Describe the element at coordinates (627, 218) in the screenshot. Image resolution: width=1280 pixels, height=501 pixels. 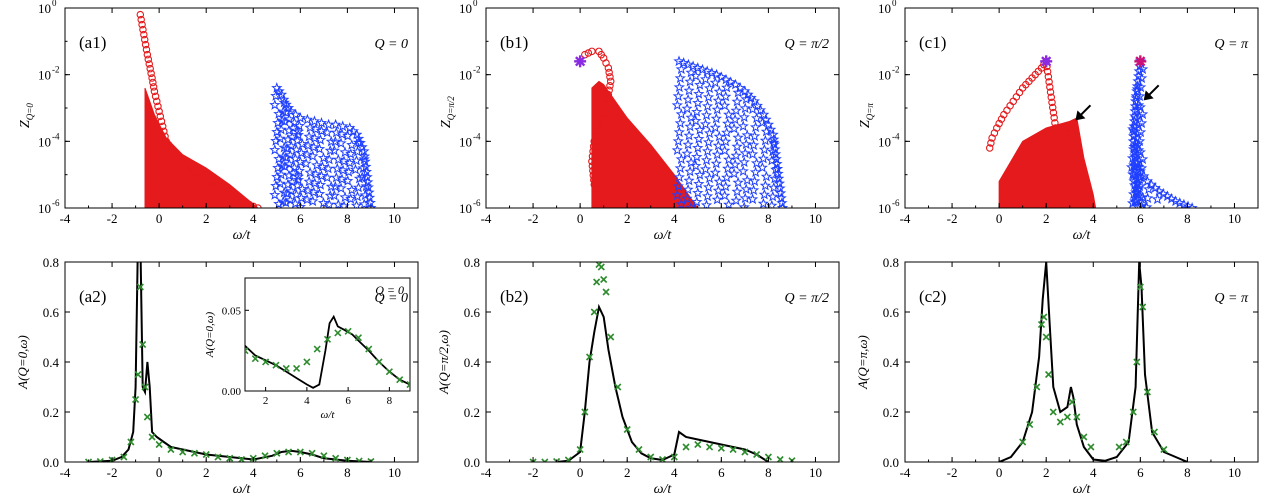
I see `x-tick-label: 2` at that location.